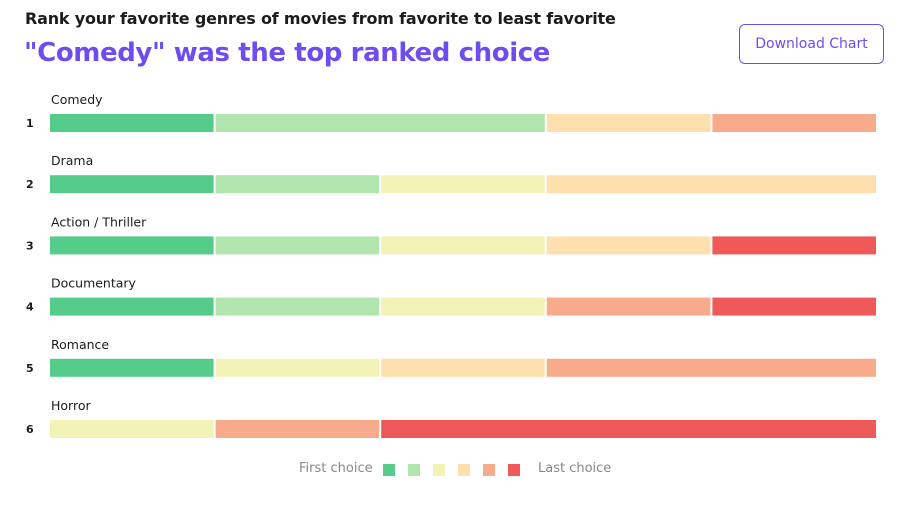 The width and height of the screenshot is (903, 505). What do you see at coordinates (30, 245) in the screenshot?
I see `rank-number: 3` at bounding box center [30, 245].